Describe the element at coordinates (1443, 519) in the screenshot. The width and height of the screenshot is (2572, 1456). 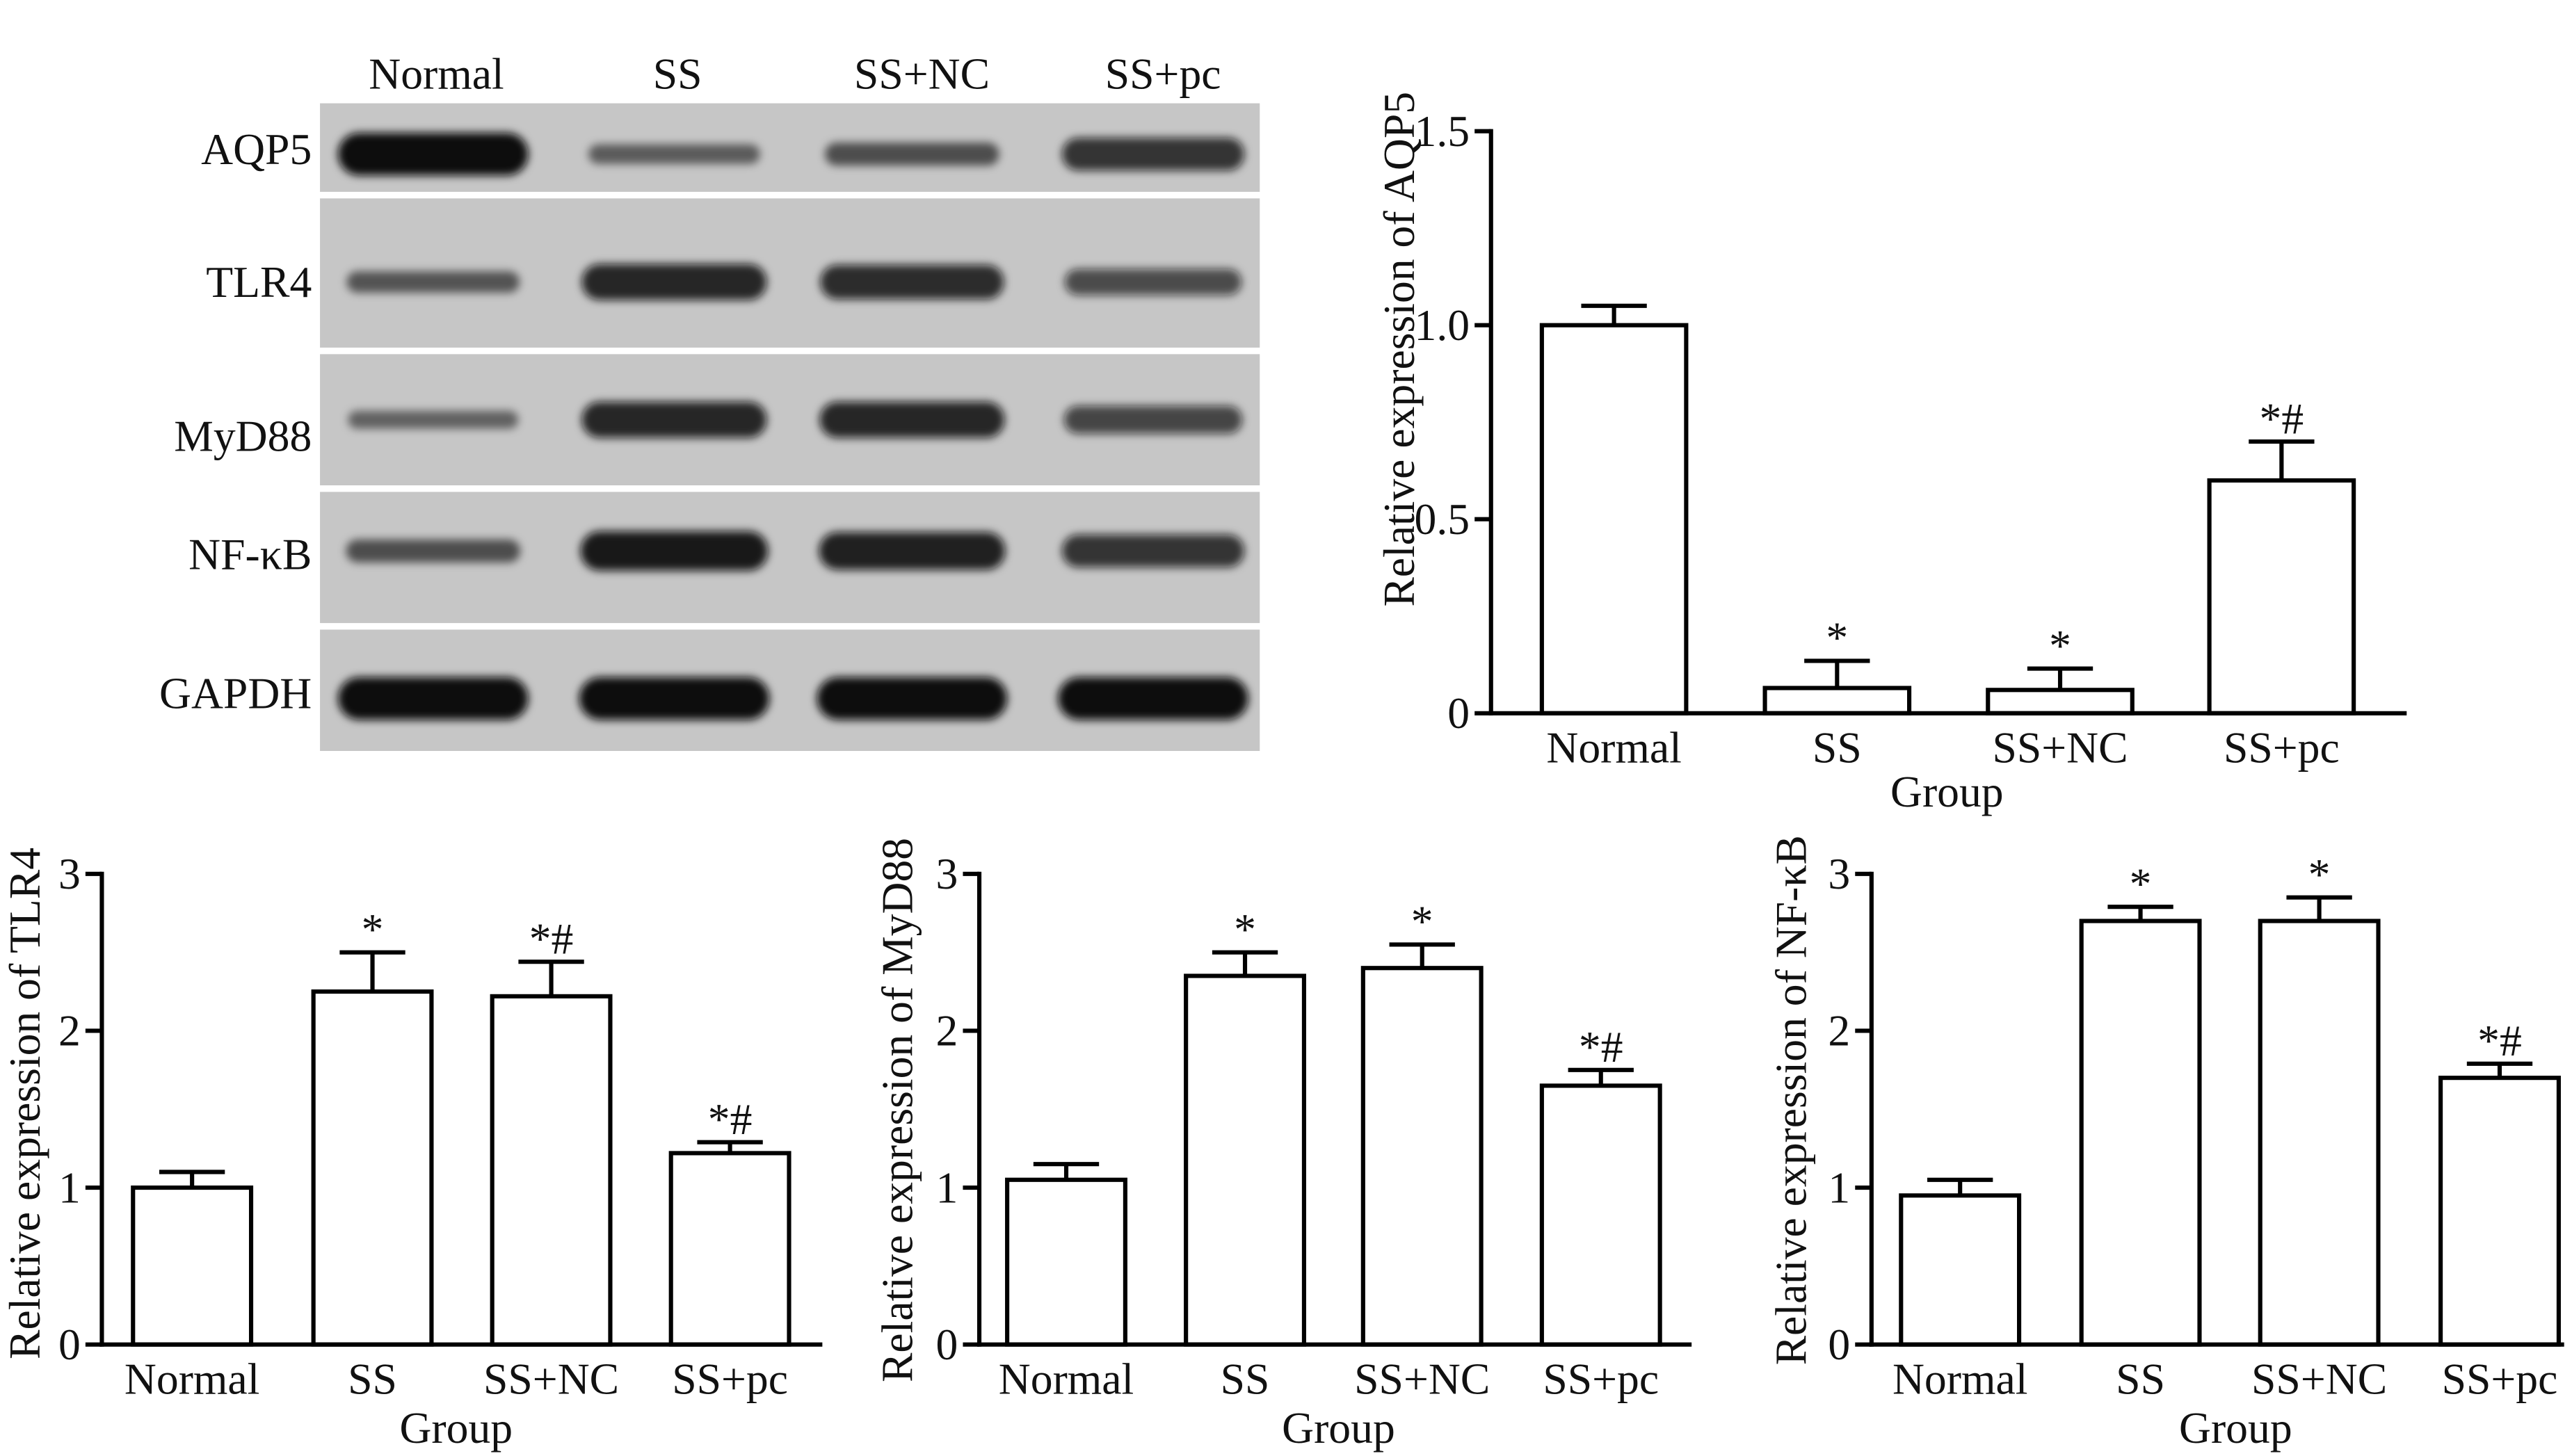
I see `y-tick-label: 0.5` at that location.